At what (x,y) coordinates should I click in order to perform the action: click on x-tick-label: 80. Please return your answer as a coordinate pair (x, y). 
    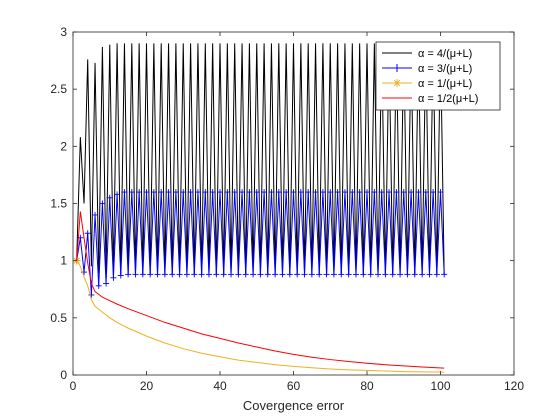
    Looking at the image, I should click on (367, 386).